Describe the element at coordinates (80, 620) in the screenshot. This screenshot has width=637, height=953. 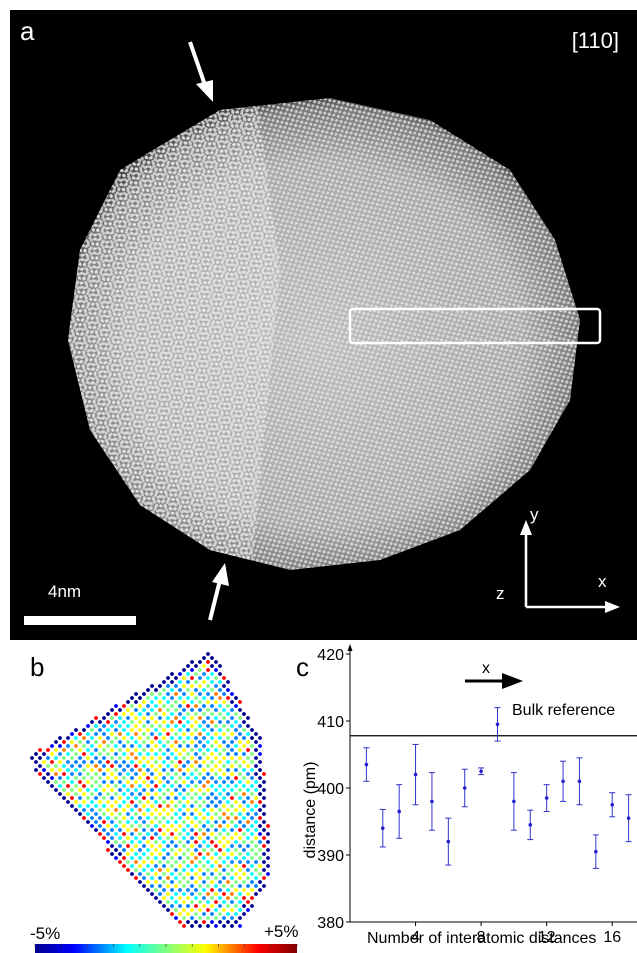
I see `scale-bar` at that location.